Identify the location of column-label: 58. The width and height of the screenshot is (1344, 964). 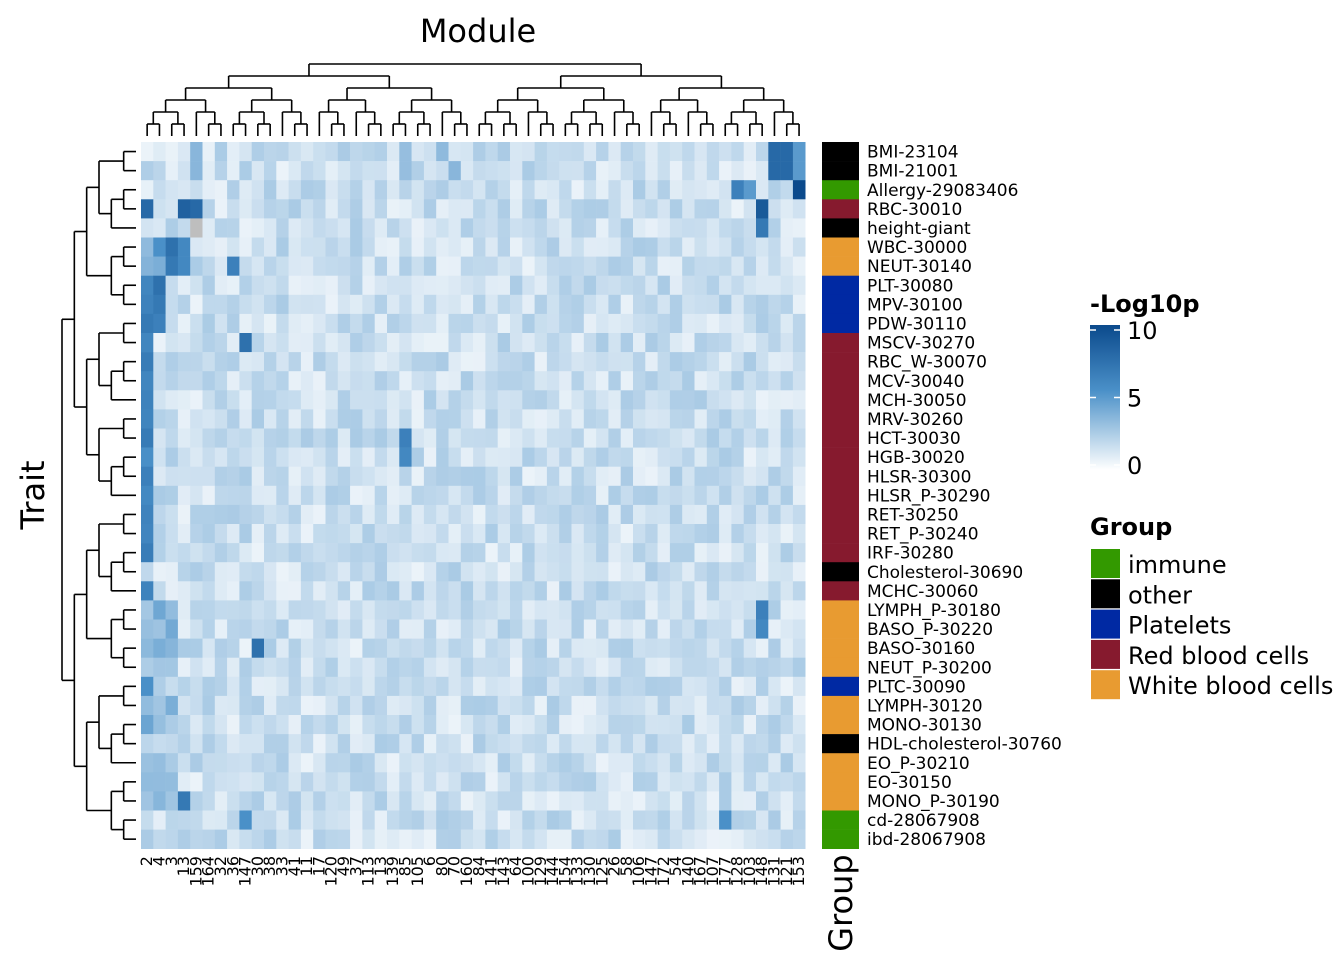
(626, 866).